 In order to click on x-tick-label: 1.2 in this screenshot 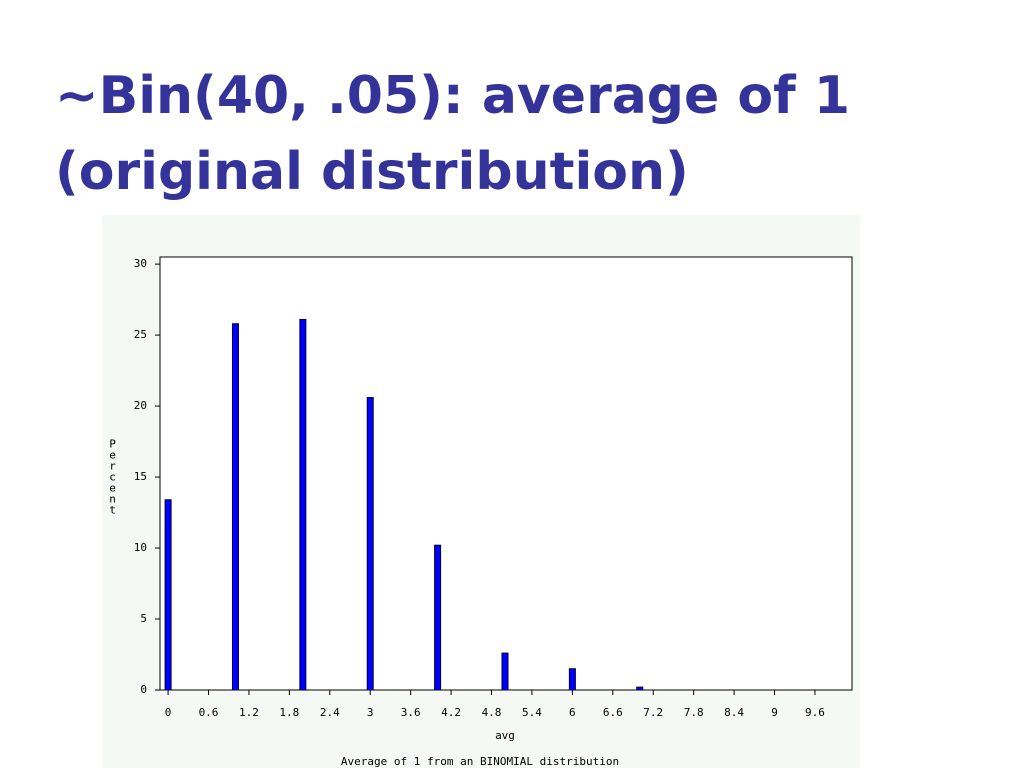, I will do `click(249, 712)`.